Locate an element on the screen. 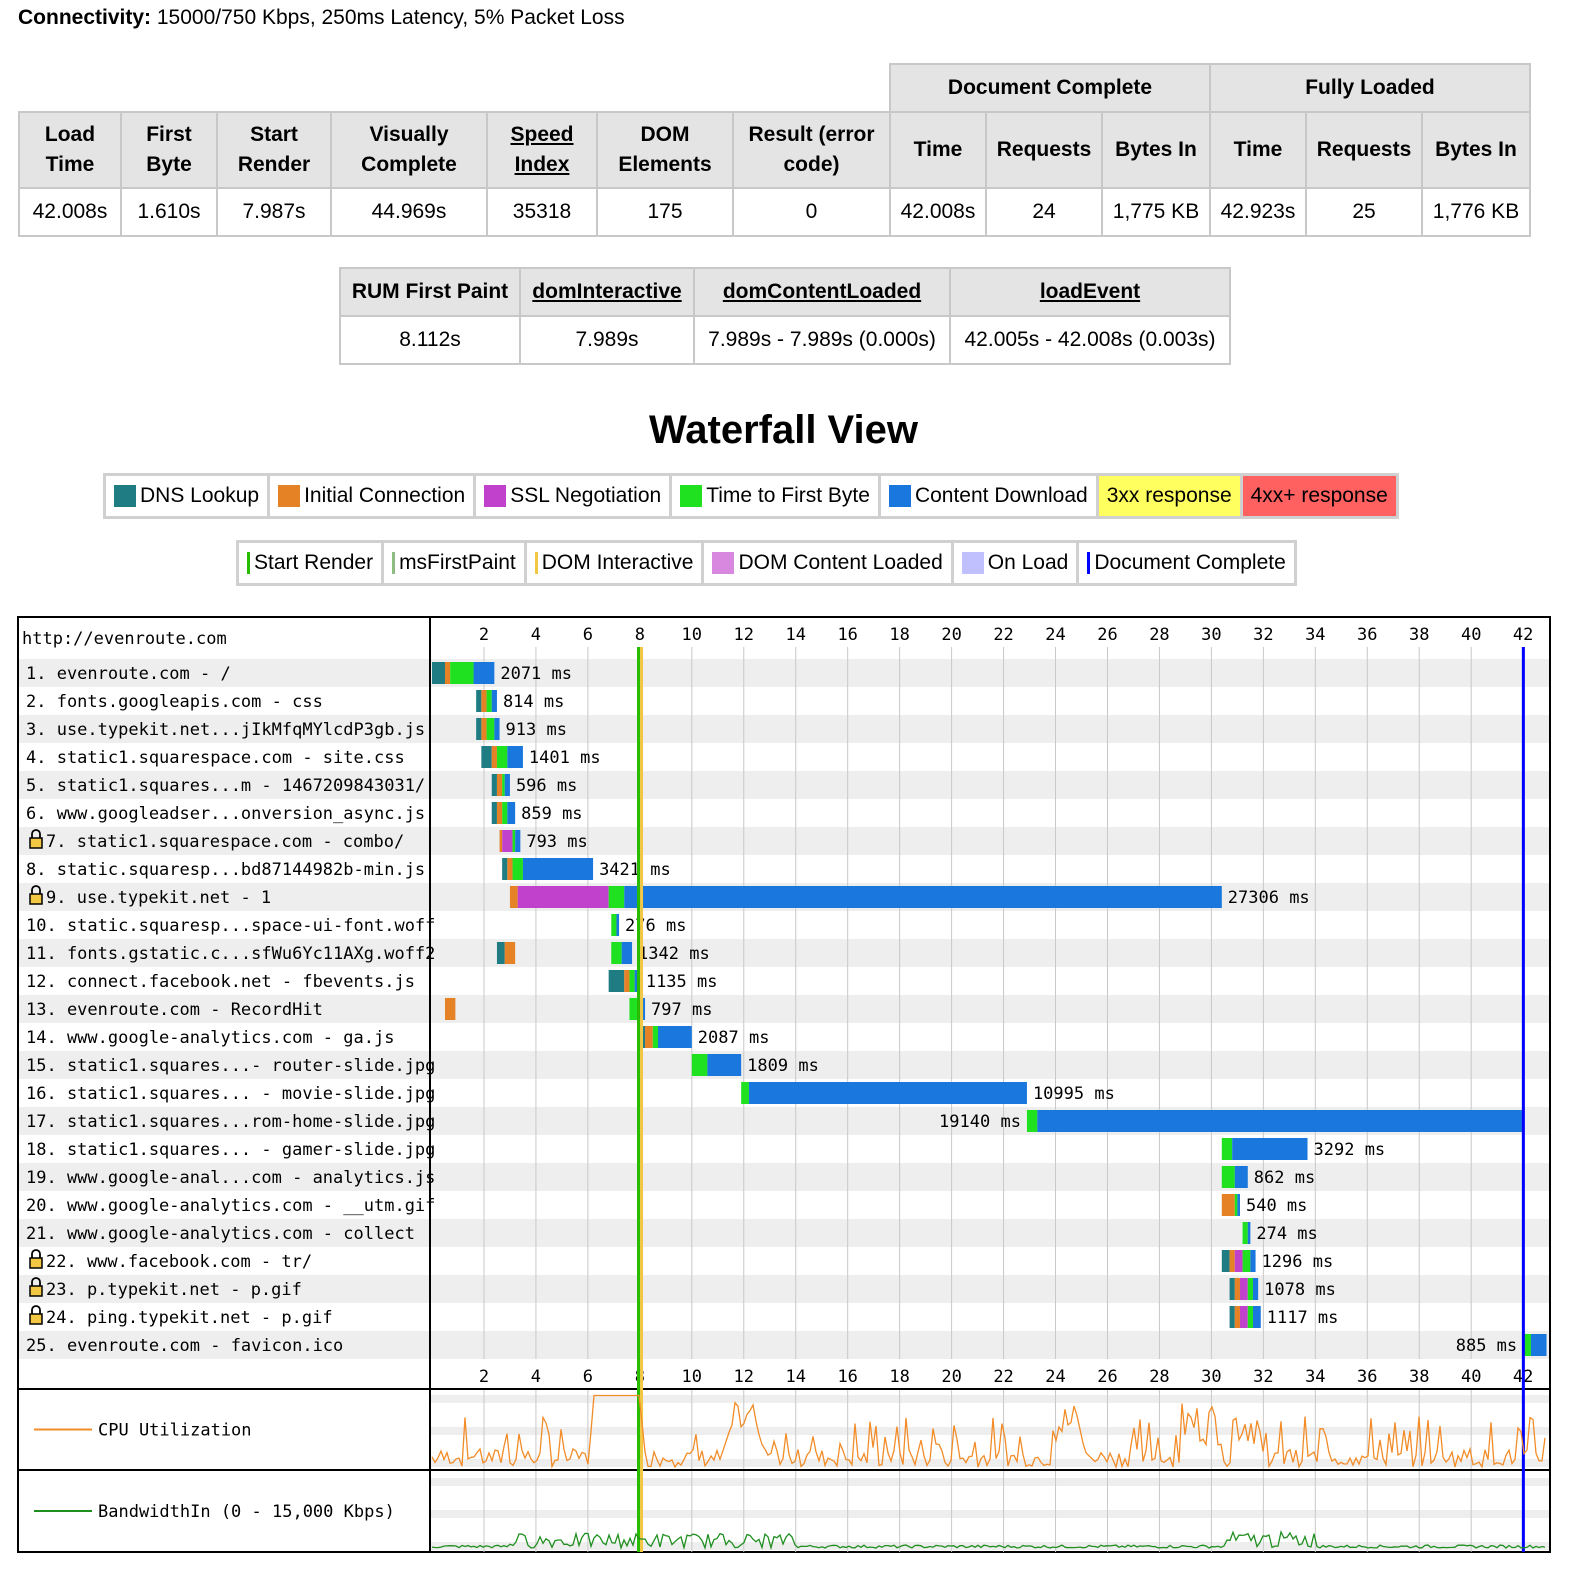  value-speed-index: 35318 is located at coordinates (542, 212).